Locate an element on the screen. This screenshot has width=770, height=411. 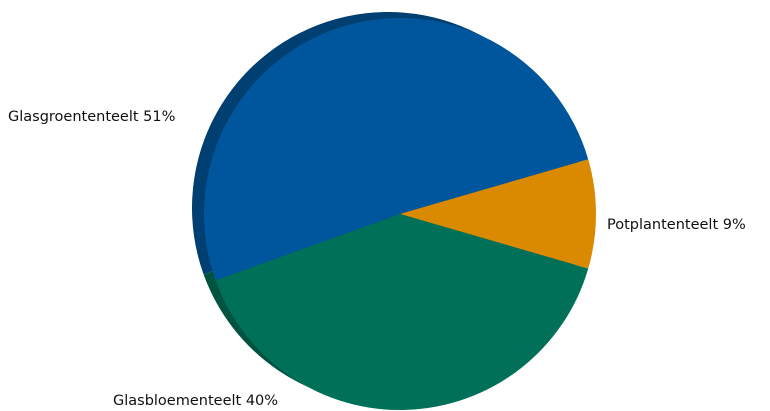
slice-label-glasgroententeelt: Glasgroententeelt 51% is located at coordinates (92, 117).